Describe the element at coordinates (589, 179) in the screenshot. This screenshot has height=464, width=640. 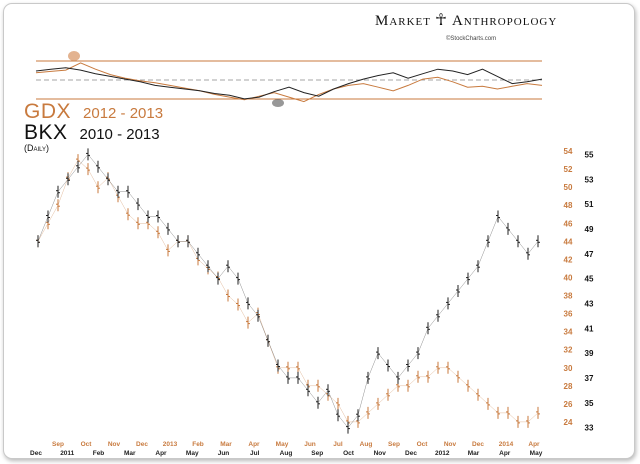
I see `right-axis-tick-53: 53` at that location.